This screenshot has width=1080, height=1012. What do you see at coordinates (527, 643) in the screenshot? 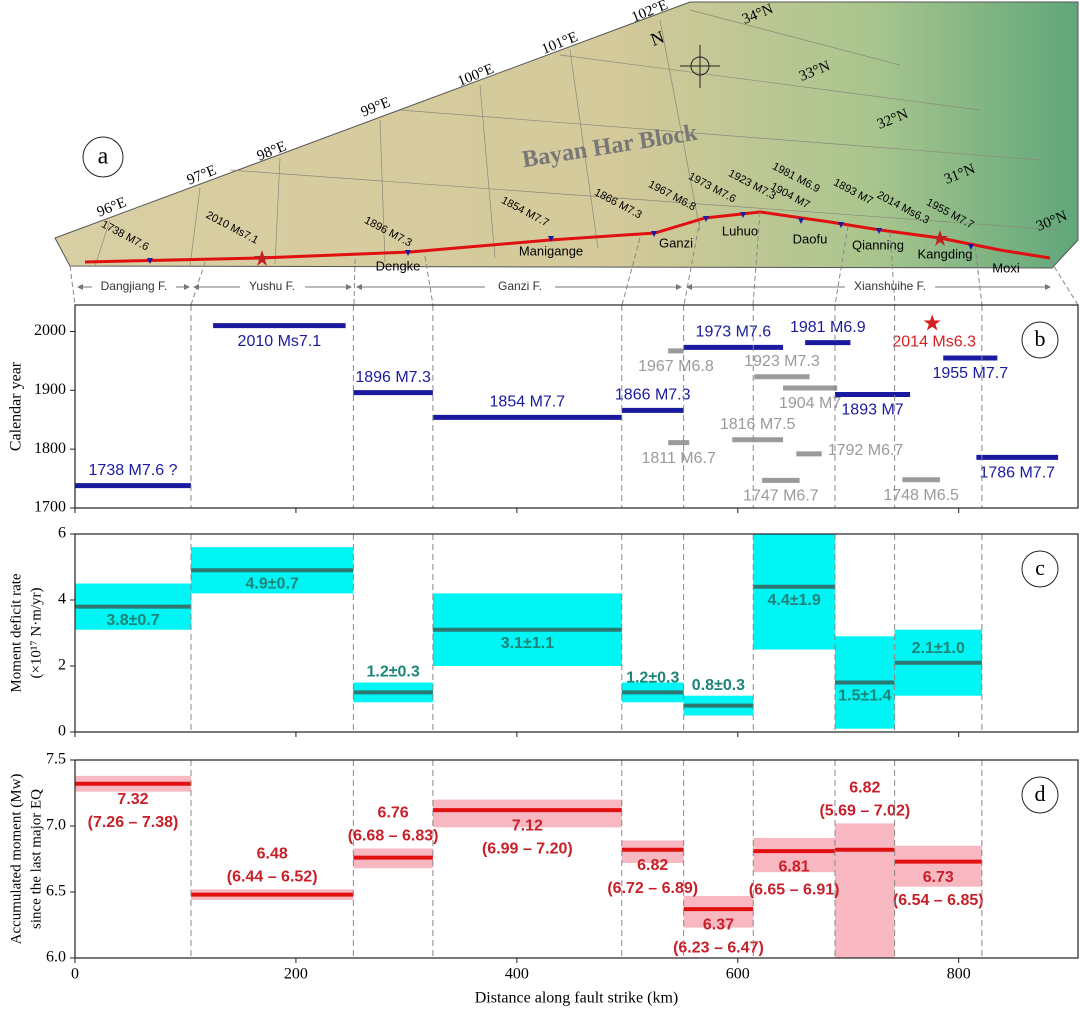
I see `value-label: 3.1±1.1` at bounding box center [527, 643].